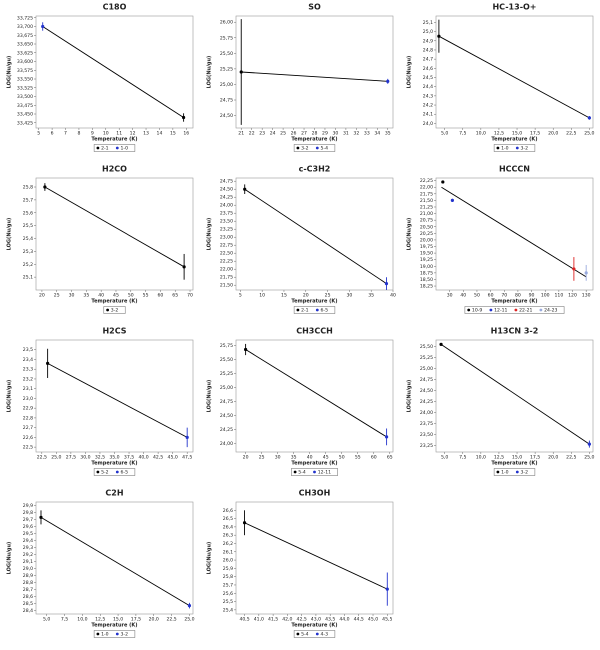 Image resolution: width=600 pixels, height=650 pixels. Describe the element at coordinates (28, 265) in the screenshot. I see `y-tick-label: 25,2` at that location.